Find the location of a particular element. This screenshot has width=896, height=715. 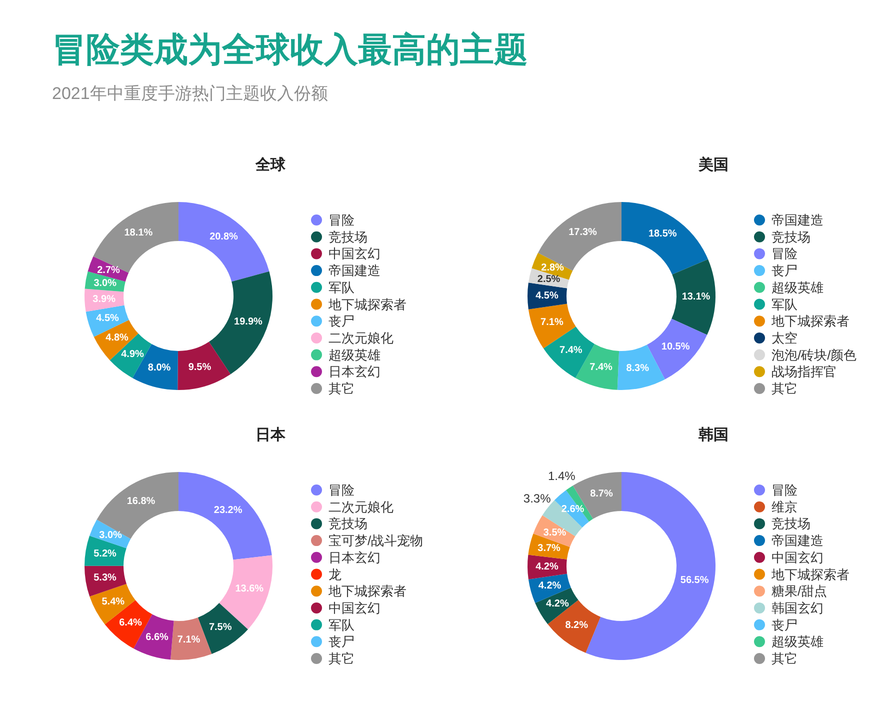

text: 冒险类成为全球收入最高的主题 is located at coordinates (290, 50).